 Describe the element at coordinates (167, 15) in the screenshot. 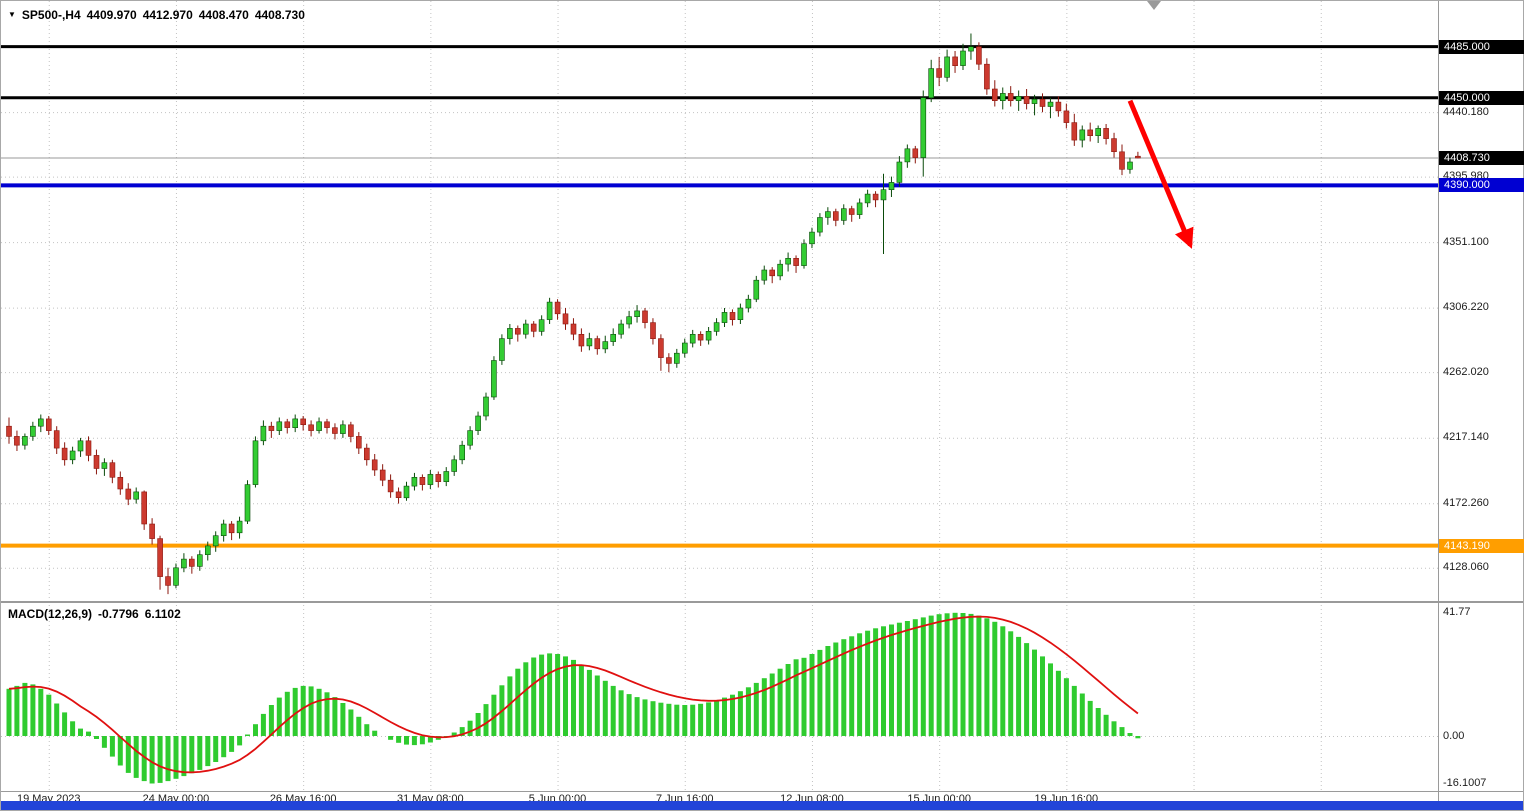

I see `ohlc-high-value: 4412.970` at that location.